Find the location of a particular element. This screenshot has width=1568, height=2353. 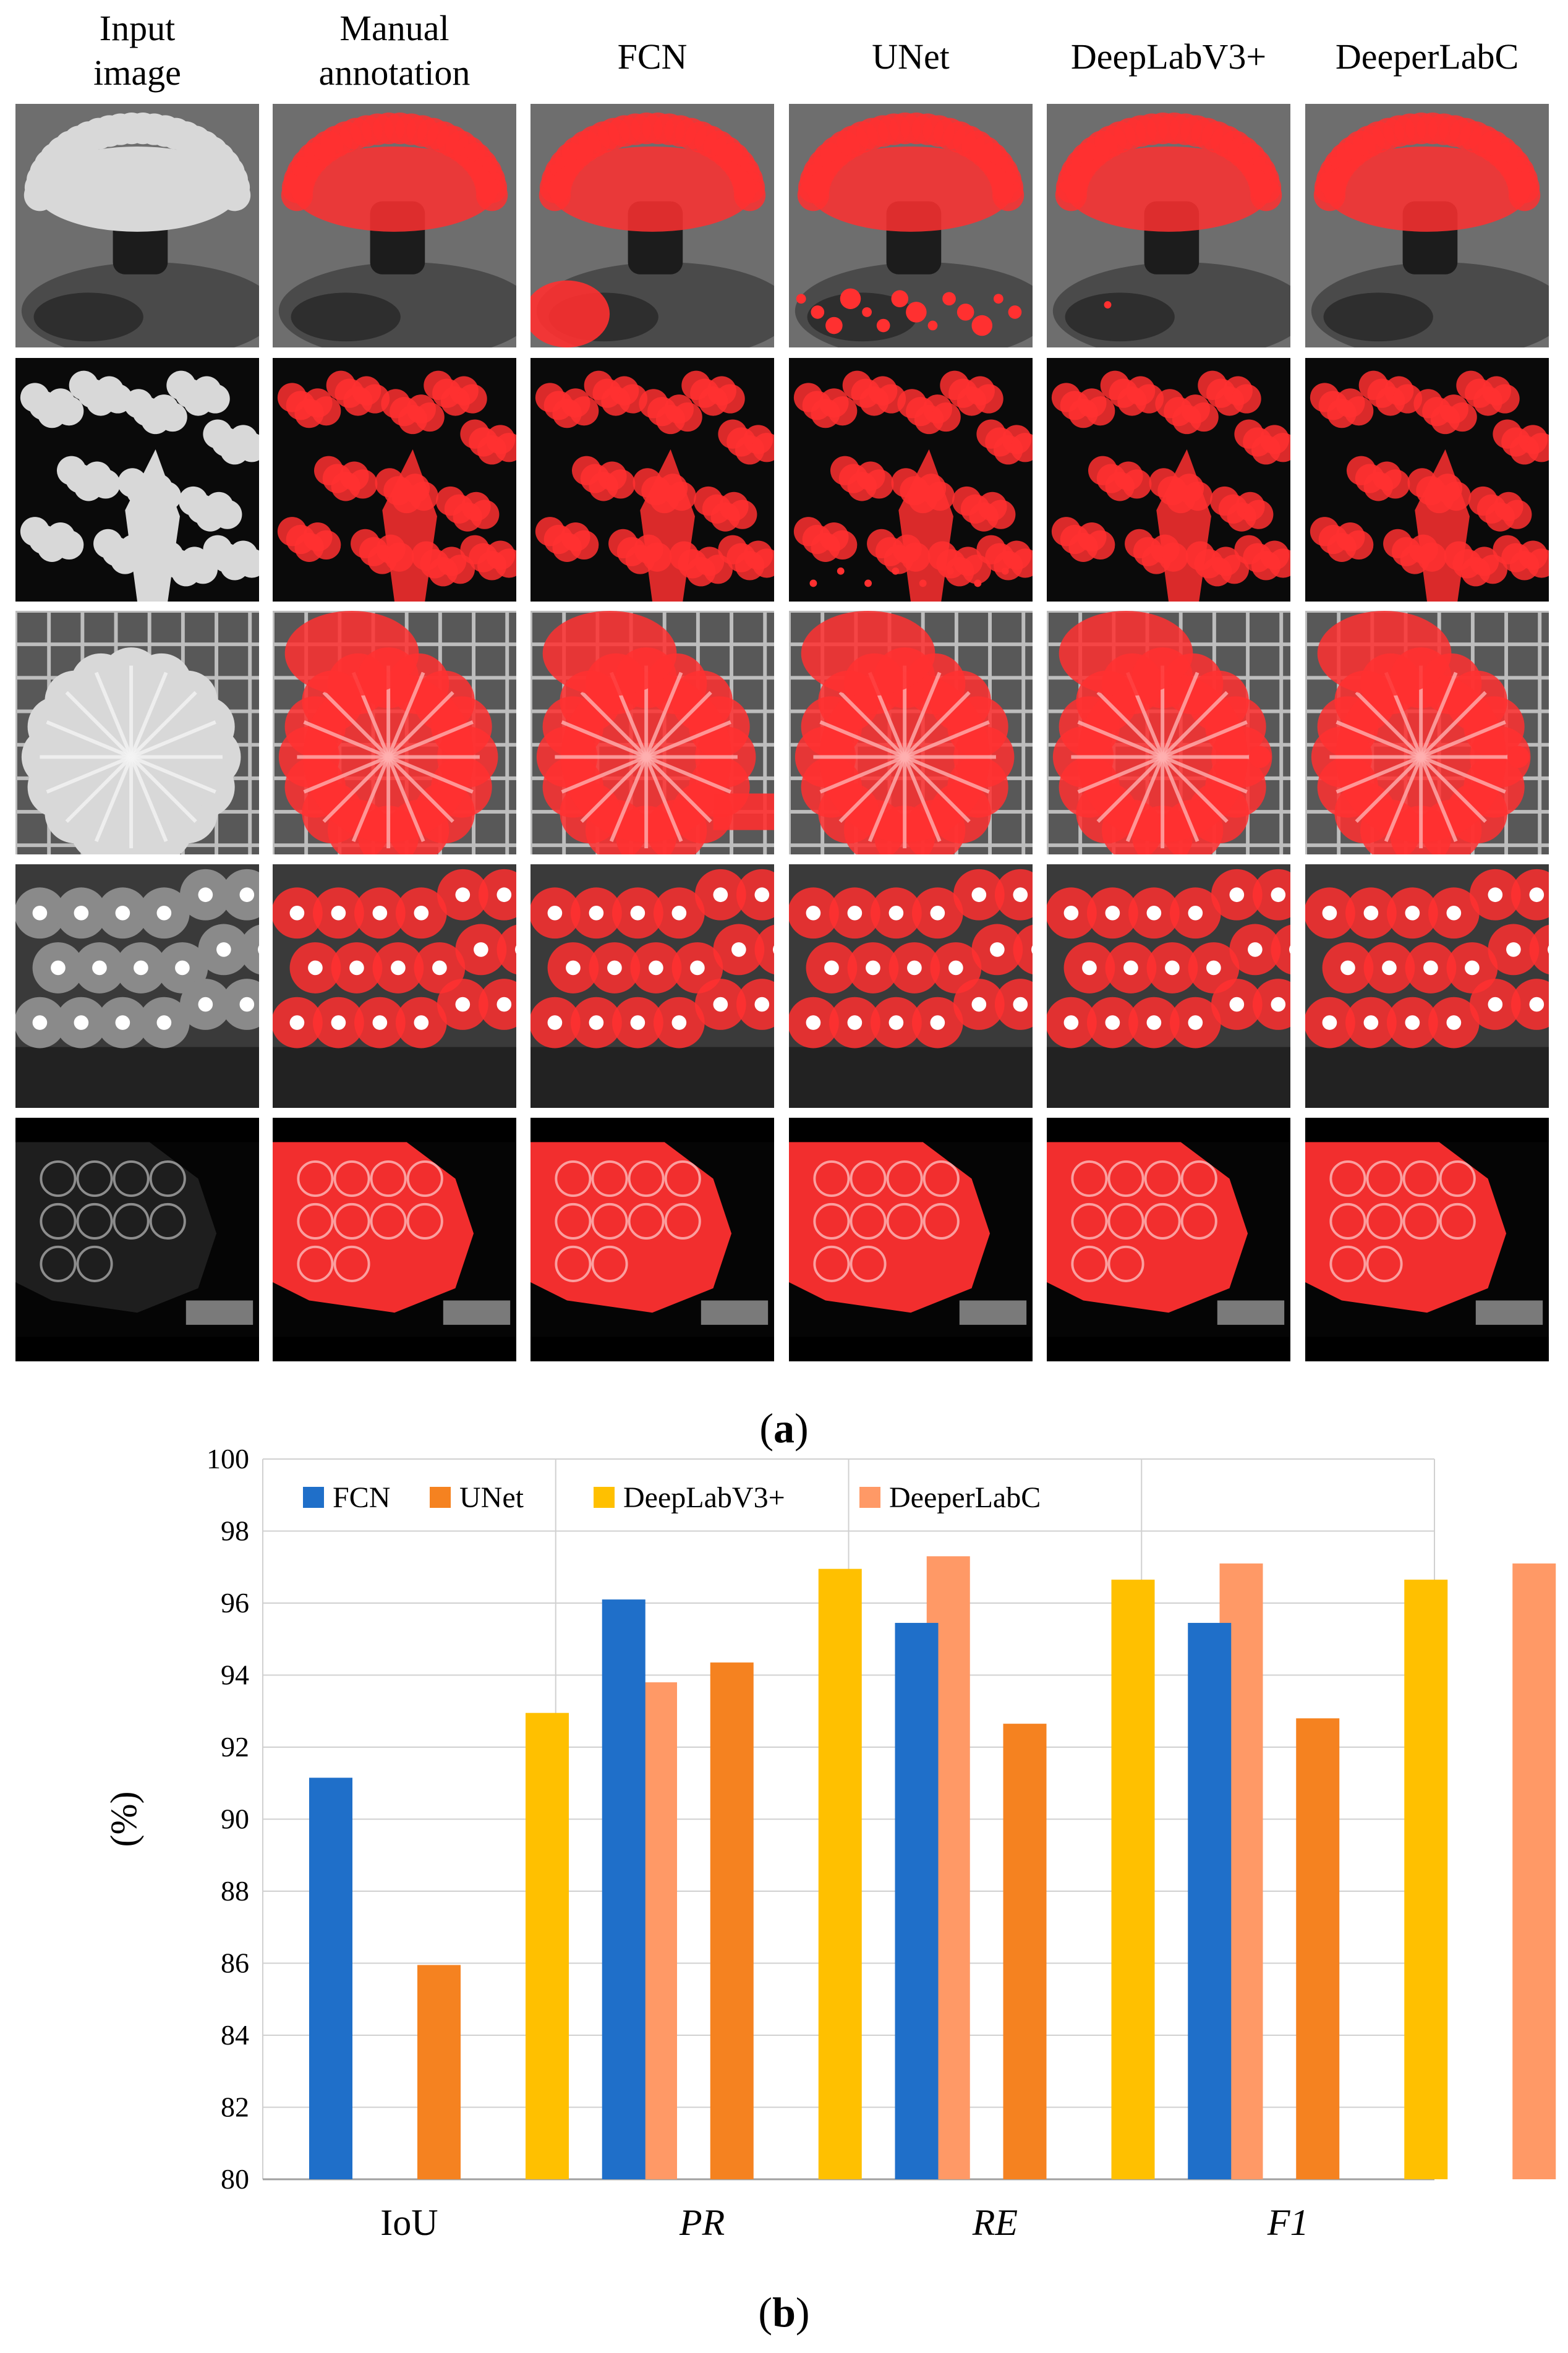

y-tick-label: 98 is located at coordinates (235, 1531).